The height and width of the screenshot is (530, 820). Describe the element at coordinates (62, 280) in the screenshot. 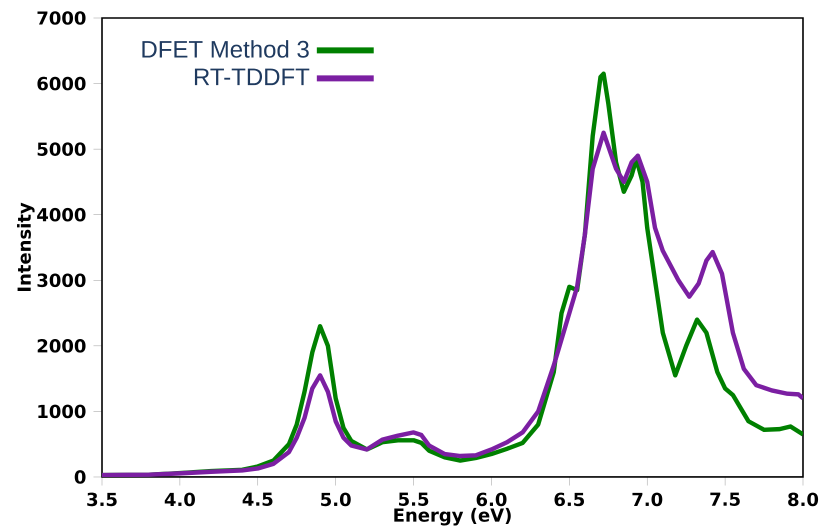

I see `y-tick-label: 3000` at that location.